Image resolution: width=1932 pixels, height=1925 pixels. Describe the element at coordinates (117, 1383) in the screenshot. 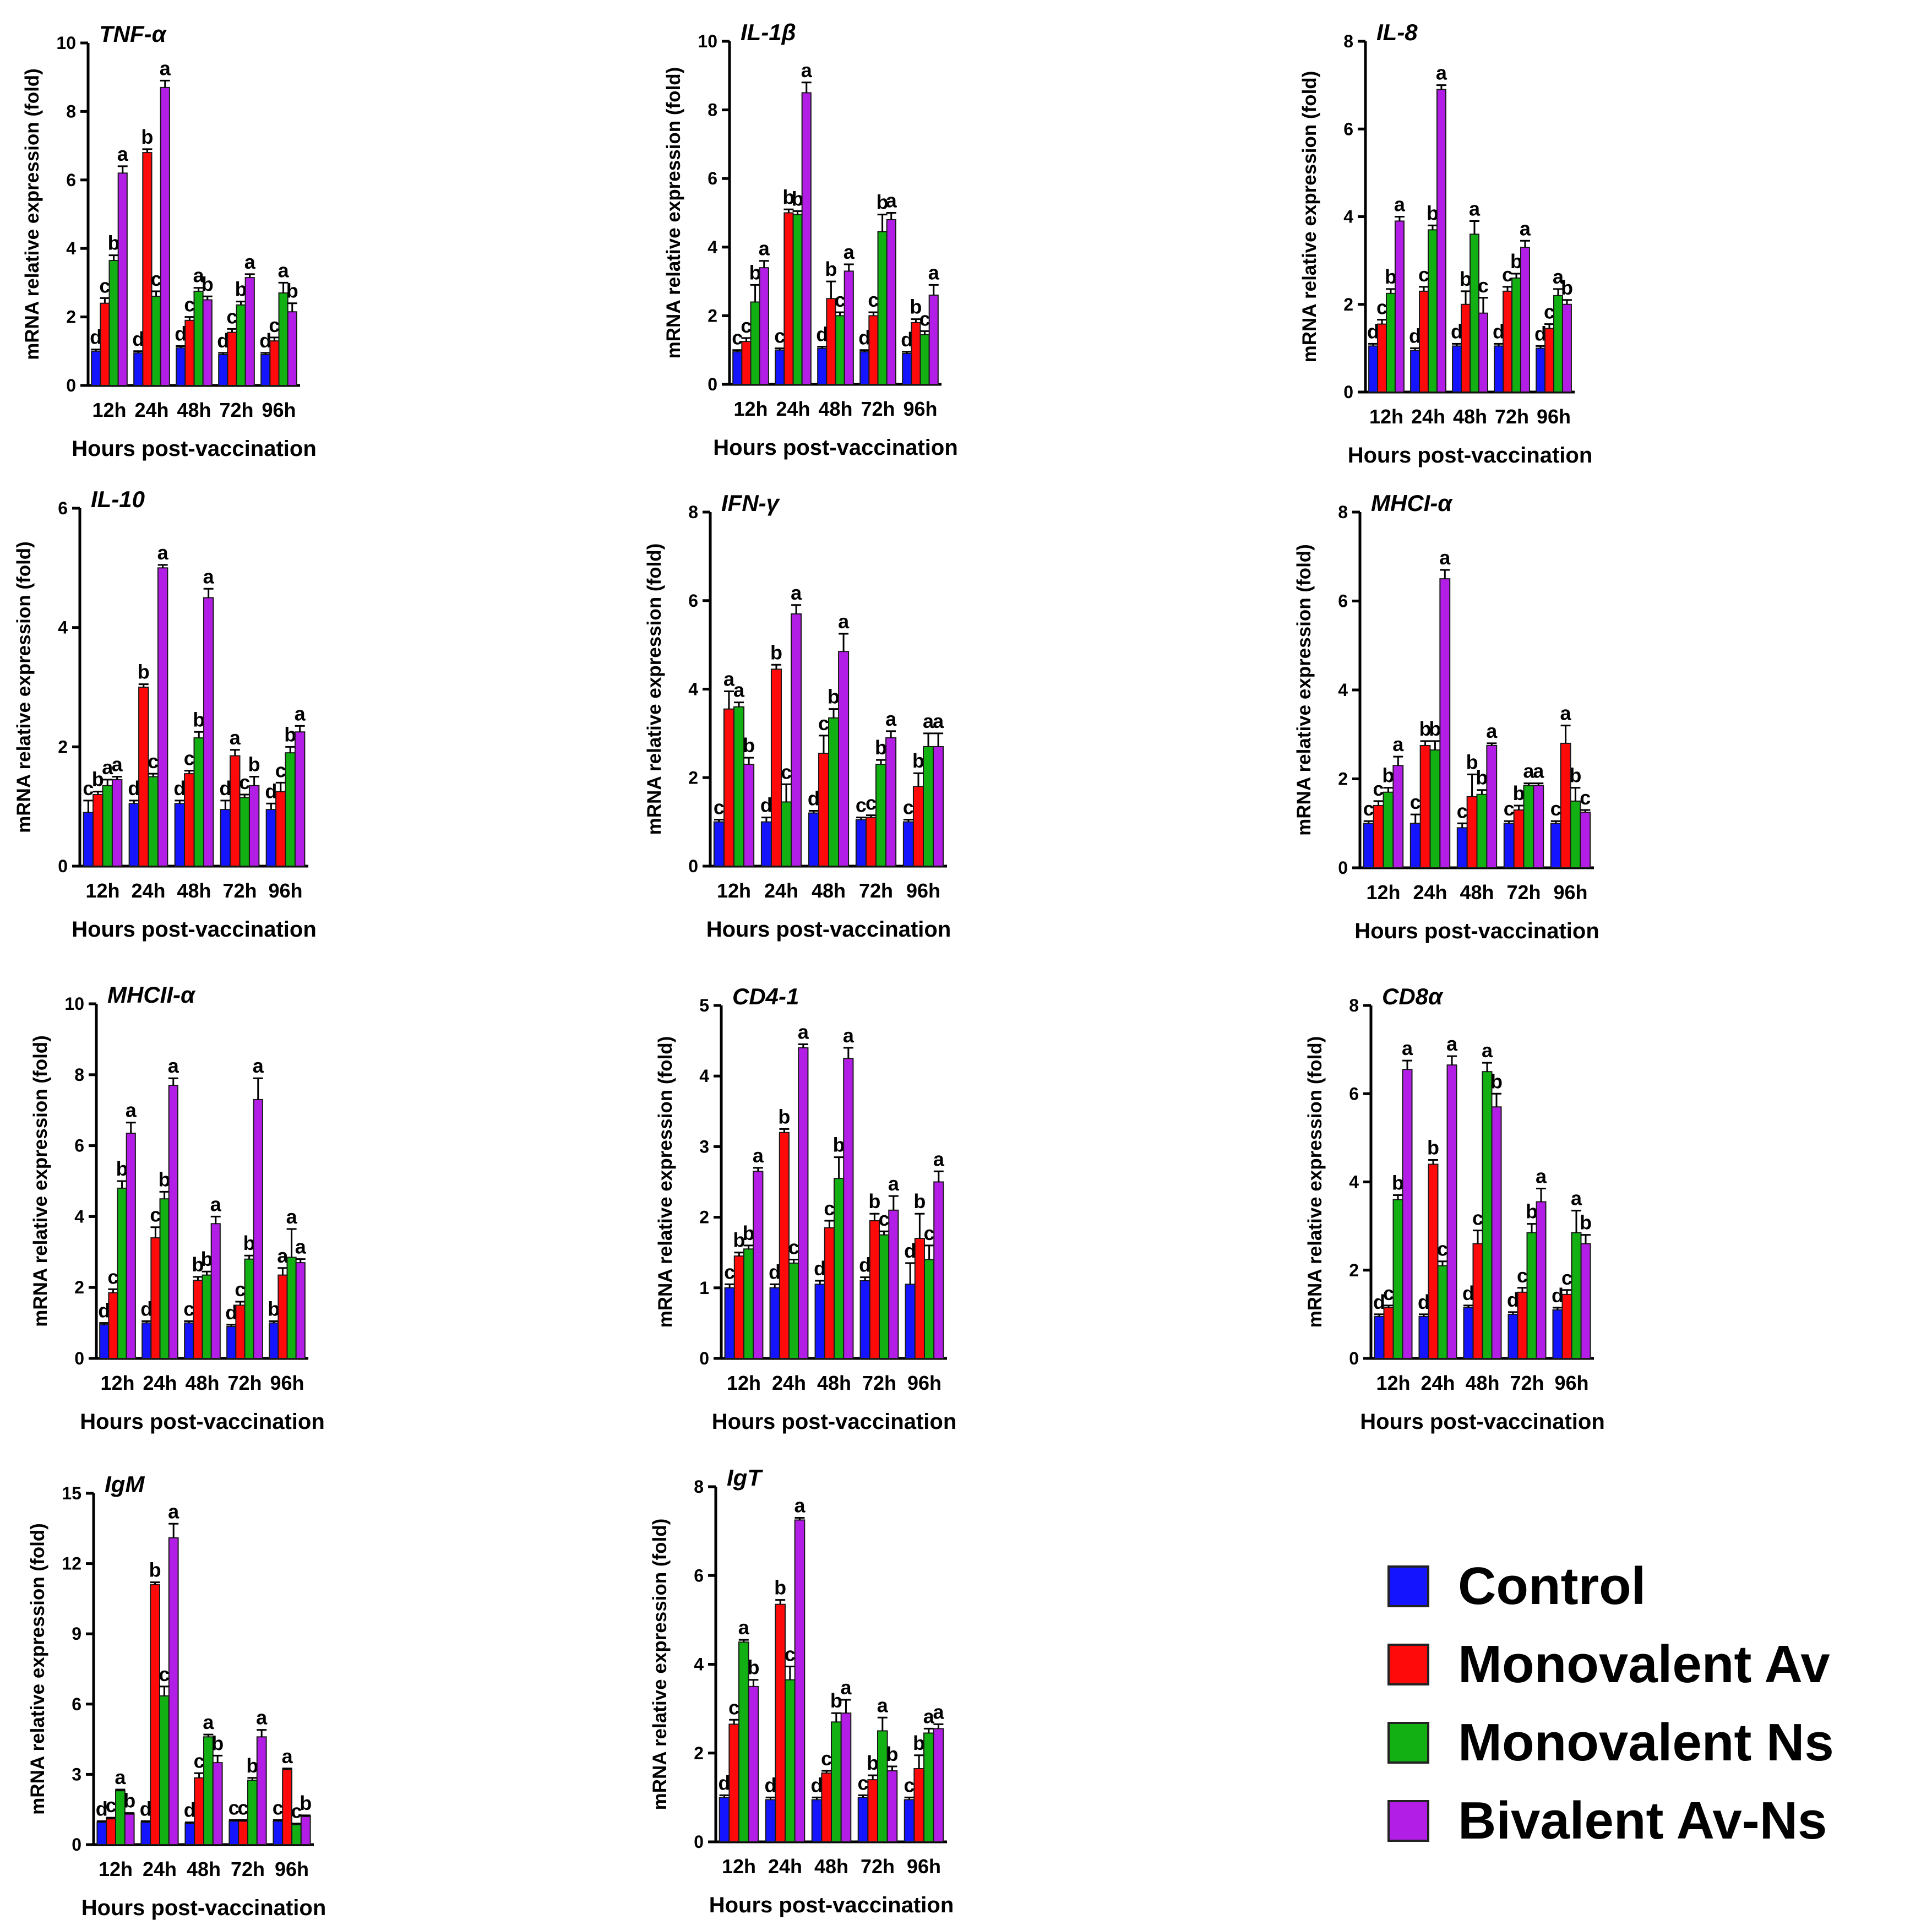

I see `x-tick-label: 12h` at that location.